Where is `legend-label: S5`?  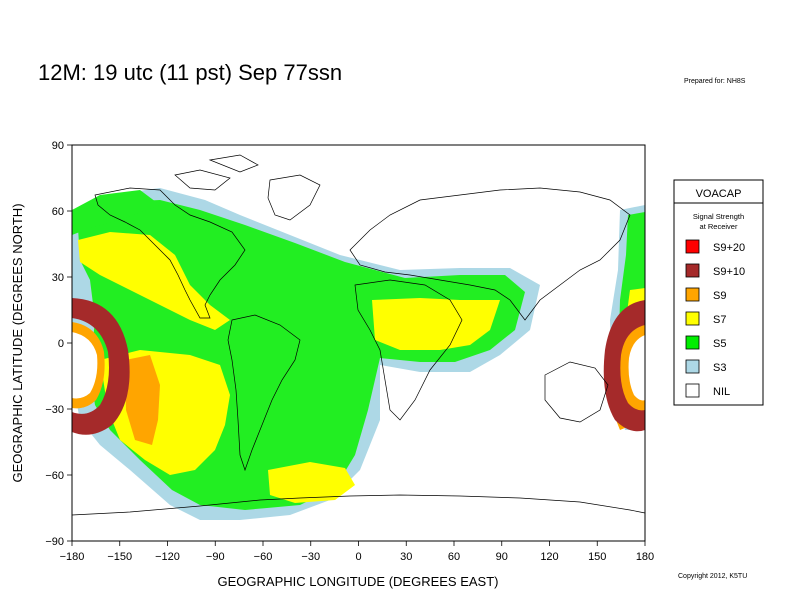
legend-label: S5 is located at coordinates (719, 344).